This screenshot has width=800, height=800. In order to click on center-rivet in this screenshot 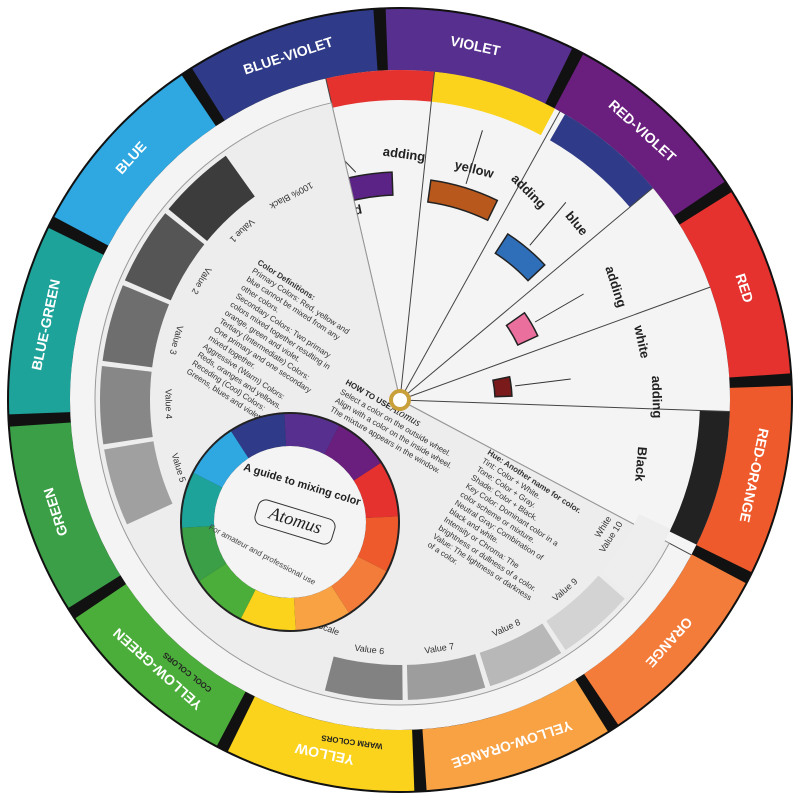, I will do `click(400, 400)`.